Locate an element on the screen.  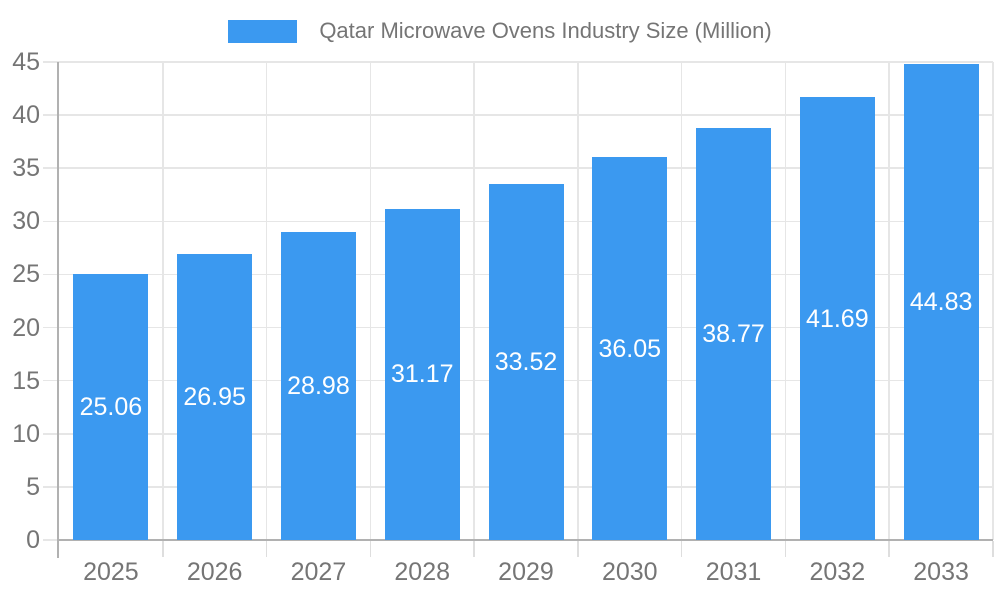
bar-2033 is located at coordinates (941, 301).